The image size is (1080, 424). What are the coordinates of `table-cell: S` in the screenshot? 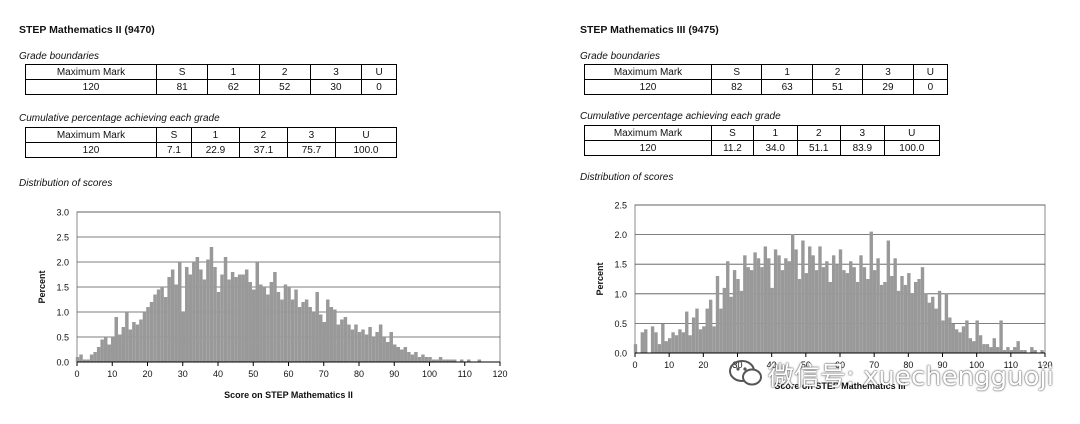 It's located at (174, 135).